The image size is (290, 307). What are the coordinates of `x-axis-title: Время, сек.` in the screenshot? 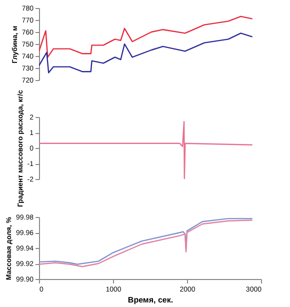 It's located at (151, 300).